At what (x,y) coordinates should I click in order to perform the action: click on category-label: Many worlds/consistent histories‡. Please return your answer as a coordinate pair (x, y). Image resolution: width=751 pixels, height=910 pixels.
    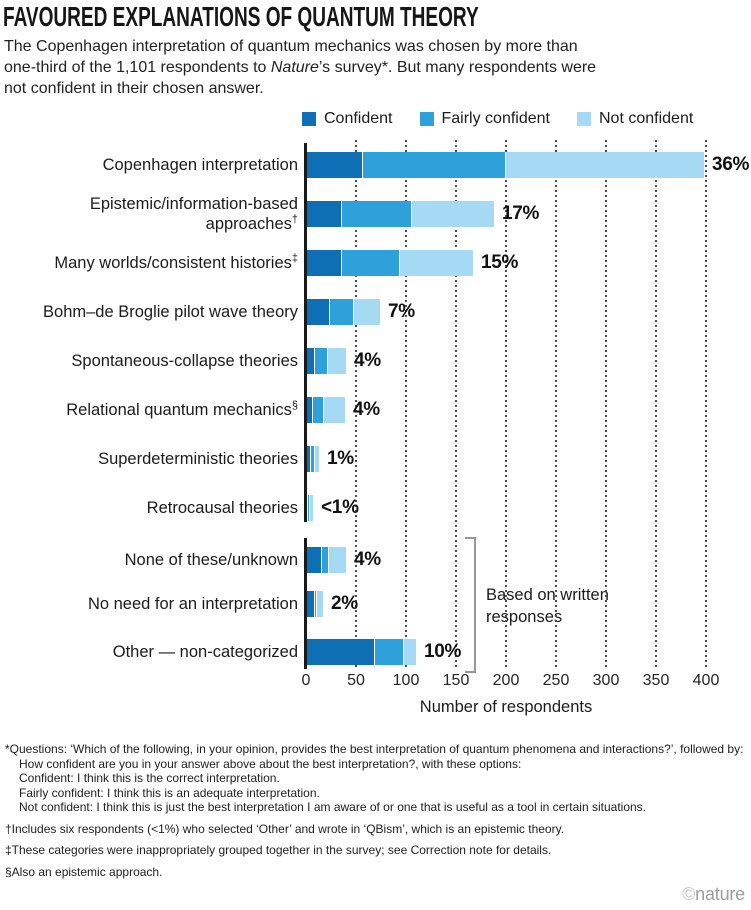
    Looking at the image, I should click on (176, 262).